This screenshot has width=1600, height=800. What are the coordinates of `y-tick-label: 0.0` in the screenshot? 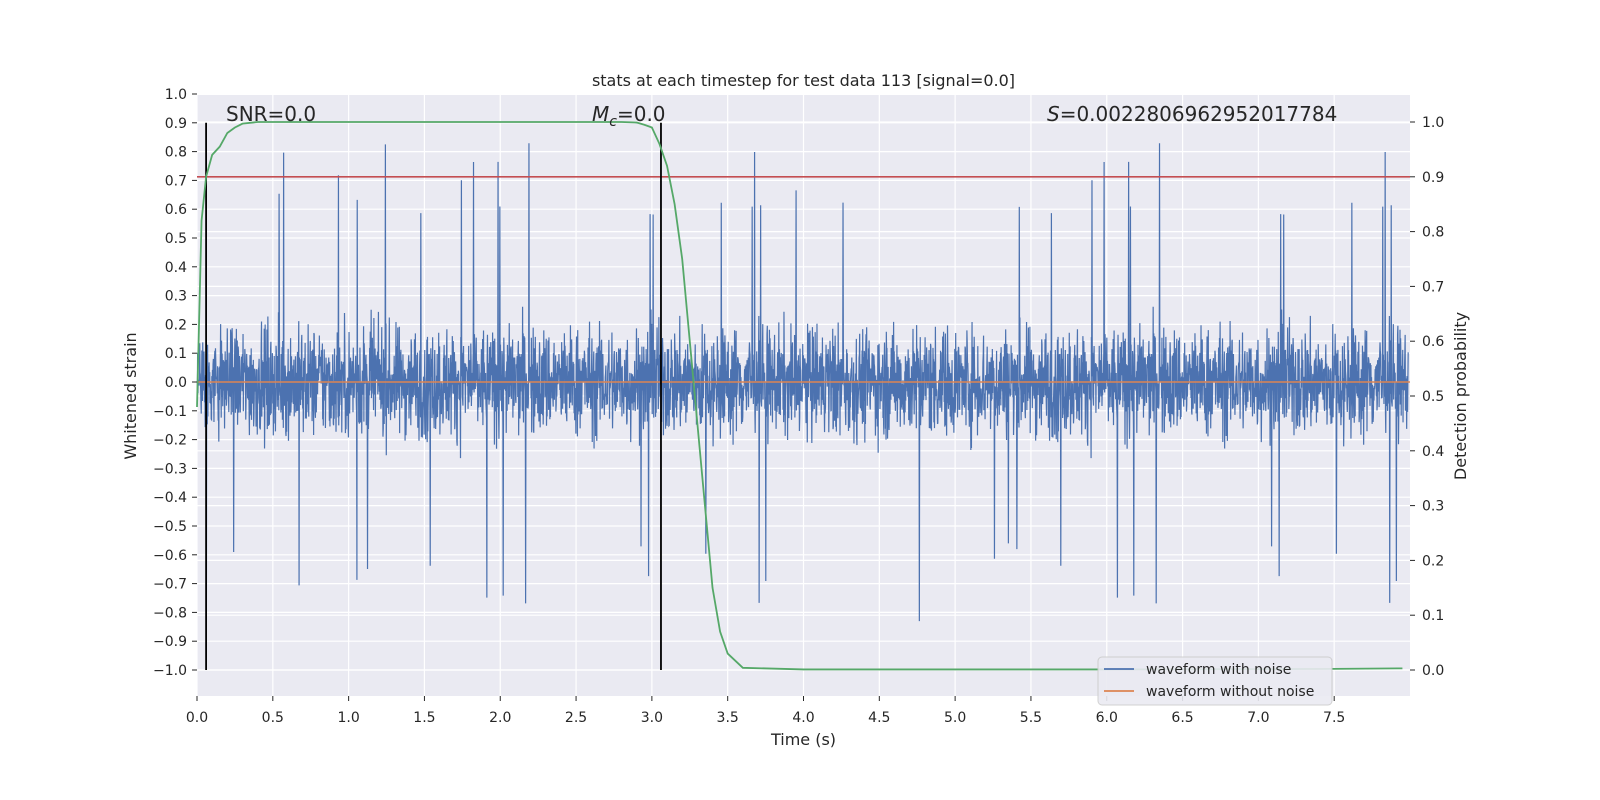 It's located at (176, 383).